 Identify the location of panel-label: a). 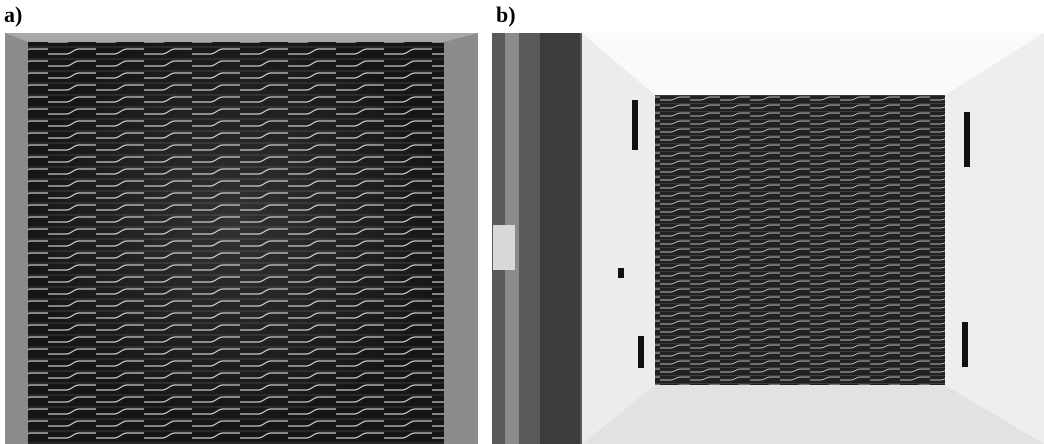
(13, 14).